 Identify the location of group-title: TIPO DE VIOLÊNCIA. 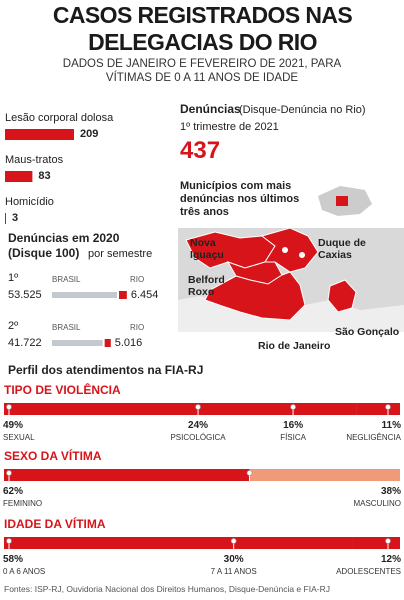
(62, 390).